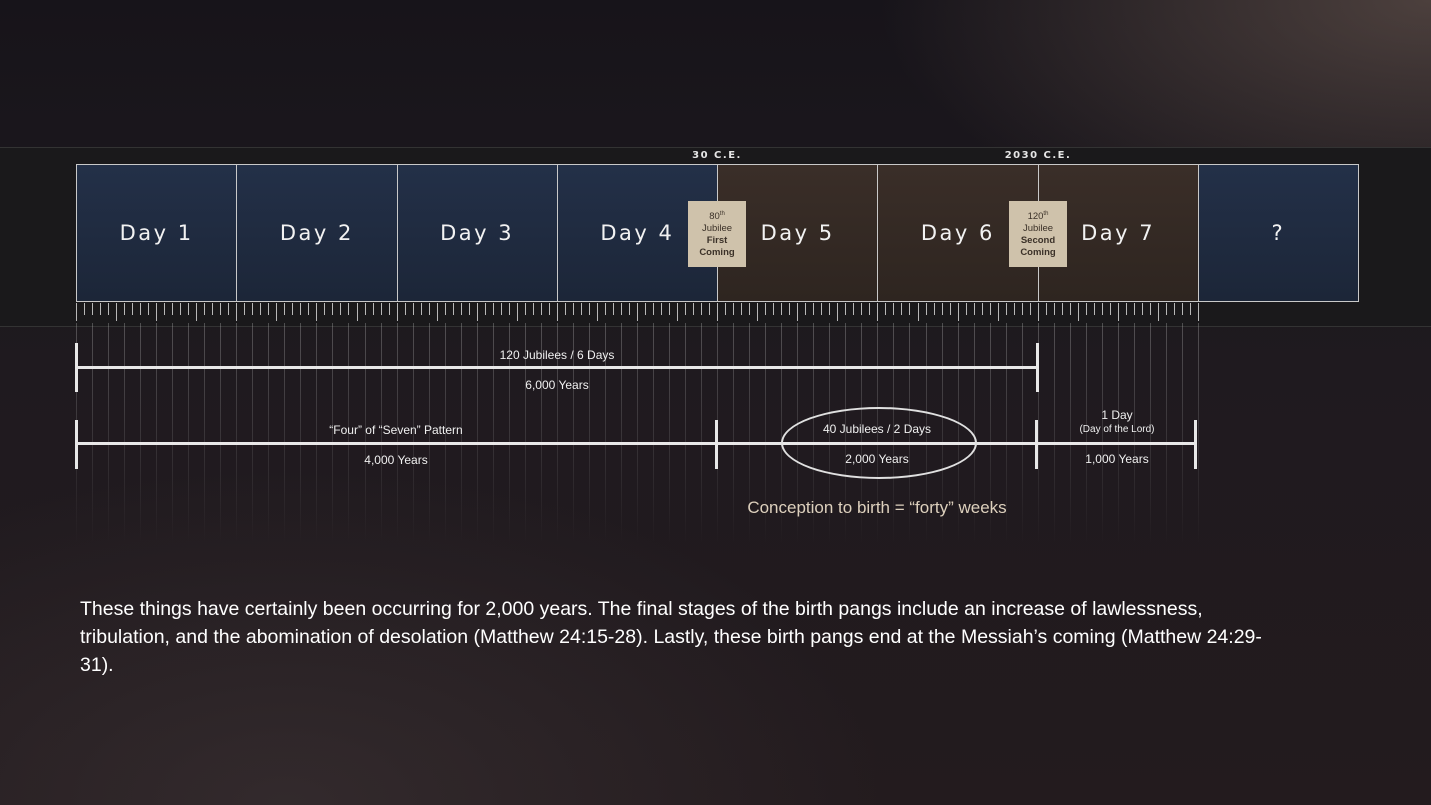 The height and width of the screenshot is (805, 1431). I want to click on day-of-lord-title: 1 Day, so click(1117, 415).